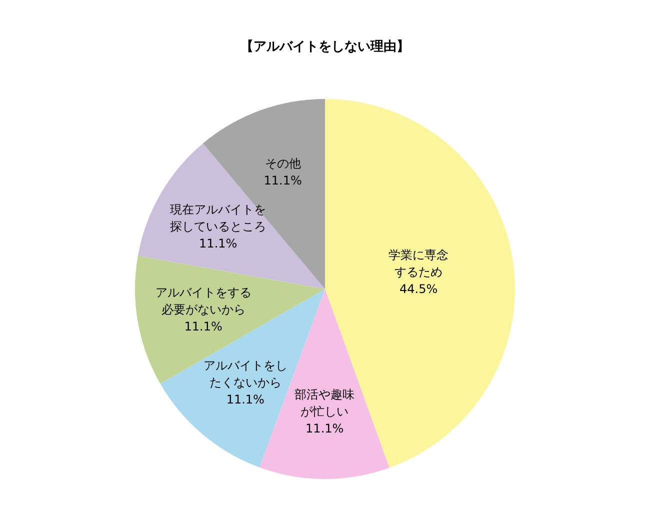 This screenshot has width=650, height=532. What do you see at coordinates (203, 300) in the screenshot?
I see `slice-label: アルバイトをする必要がないから` at bounding box center [203, 300].